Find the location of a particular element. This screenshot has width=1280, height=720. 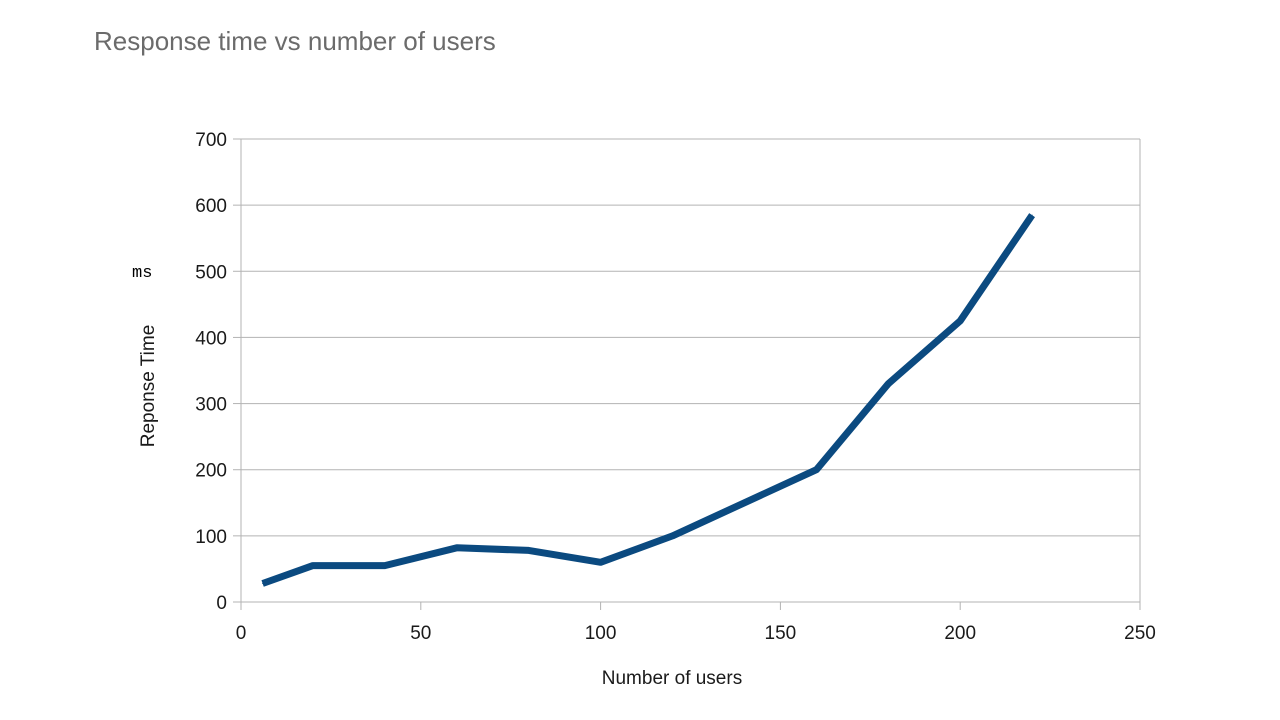

y-tick-label: 300 is located at coordinates (211, 405).